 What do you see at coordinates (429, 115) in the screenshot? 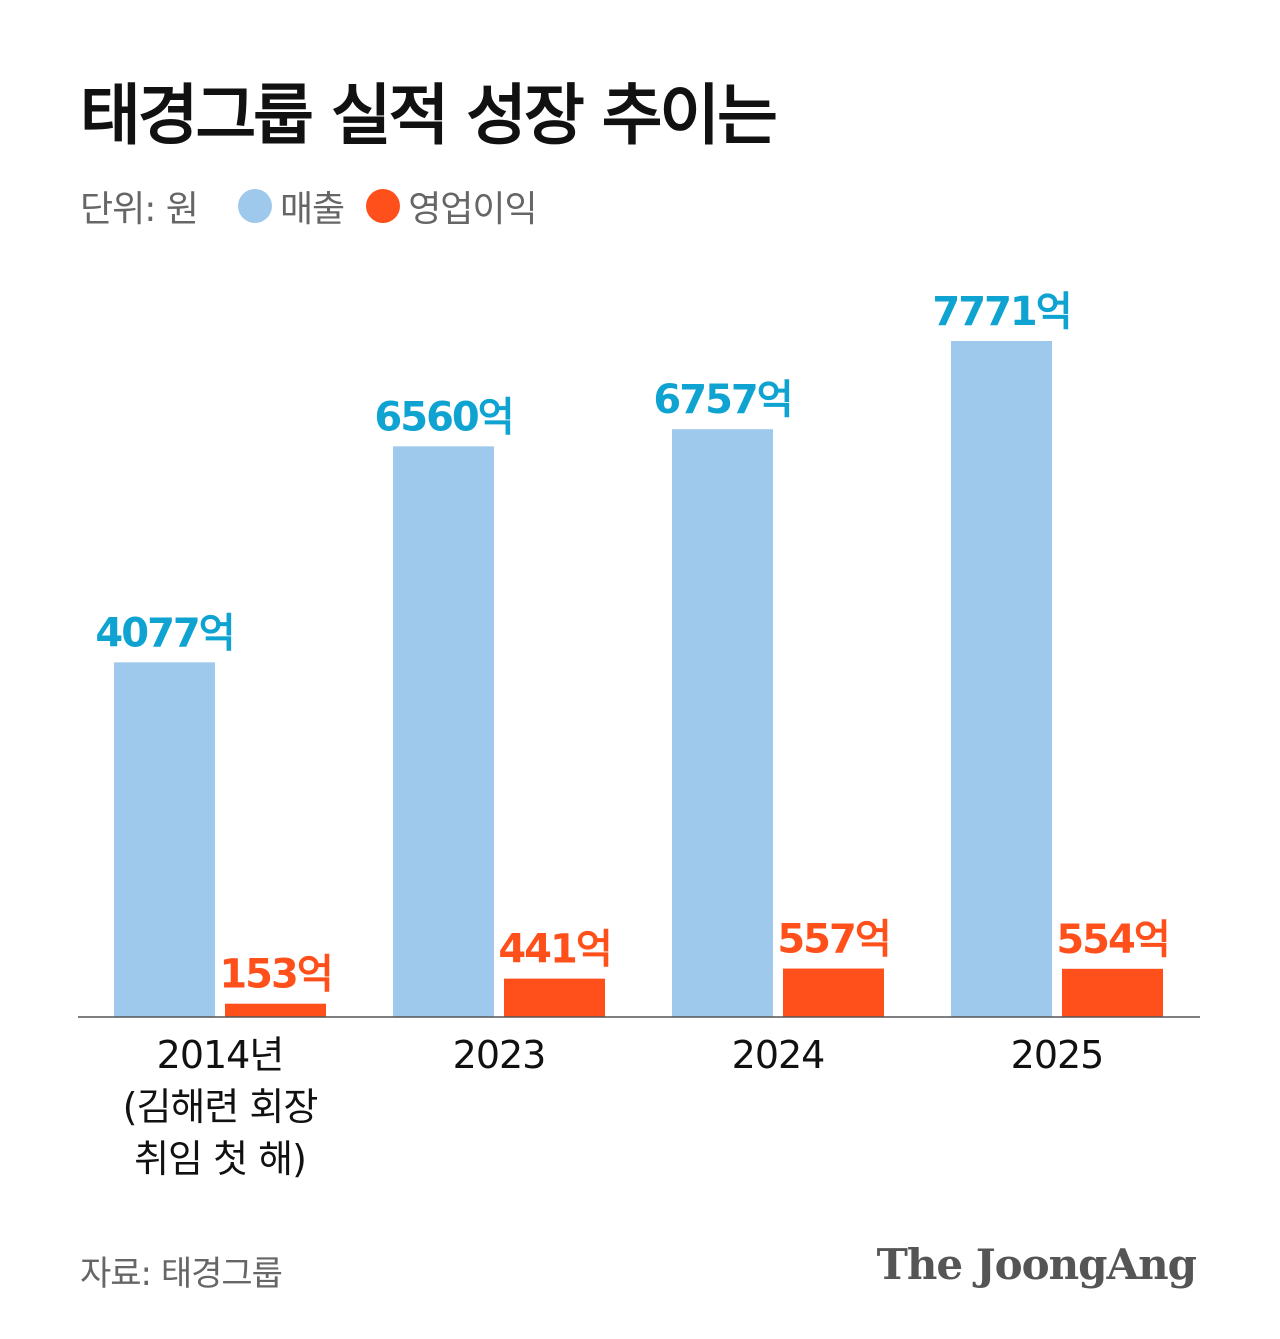
I see `chart-title: 태경그룹 실적 성장 추이는` at bounding box center [429, 115].